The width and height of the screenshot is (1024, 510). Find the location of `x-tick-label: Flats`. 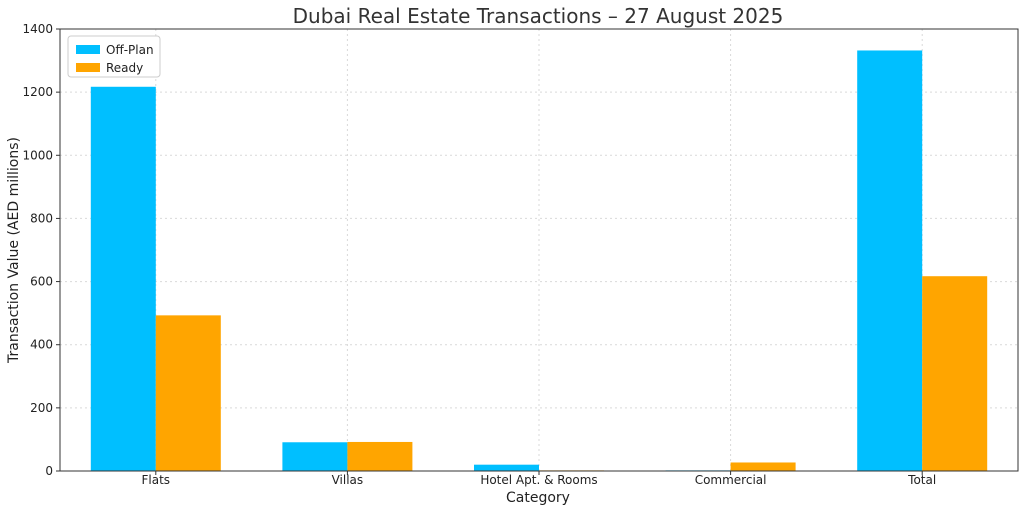

x-tick-label: Flats is located at coordinates (156, 480).